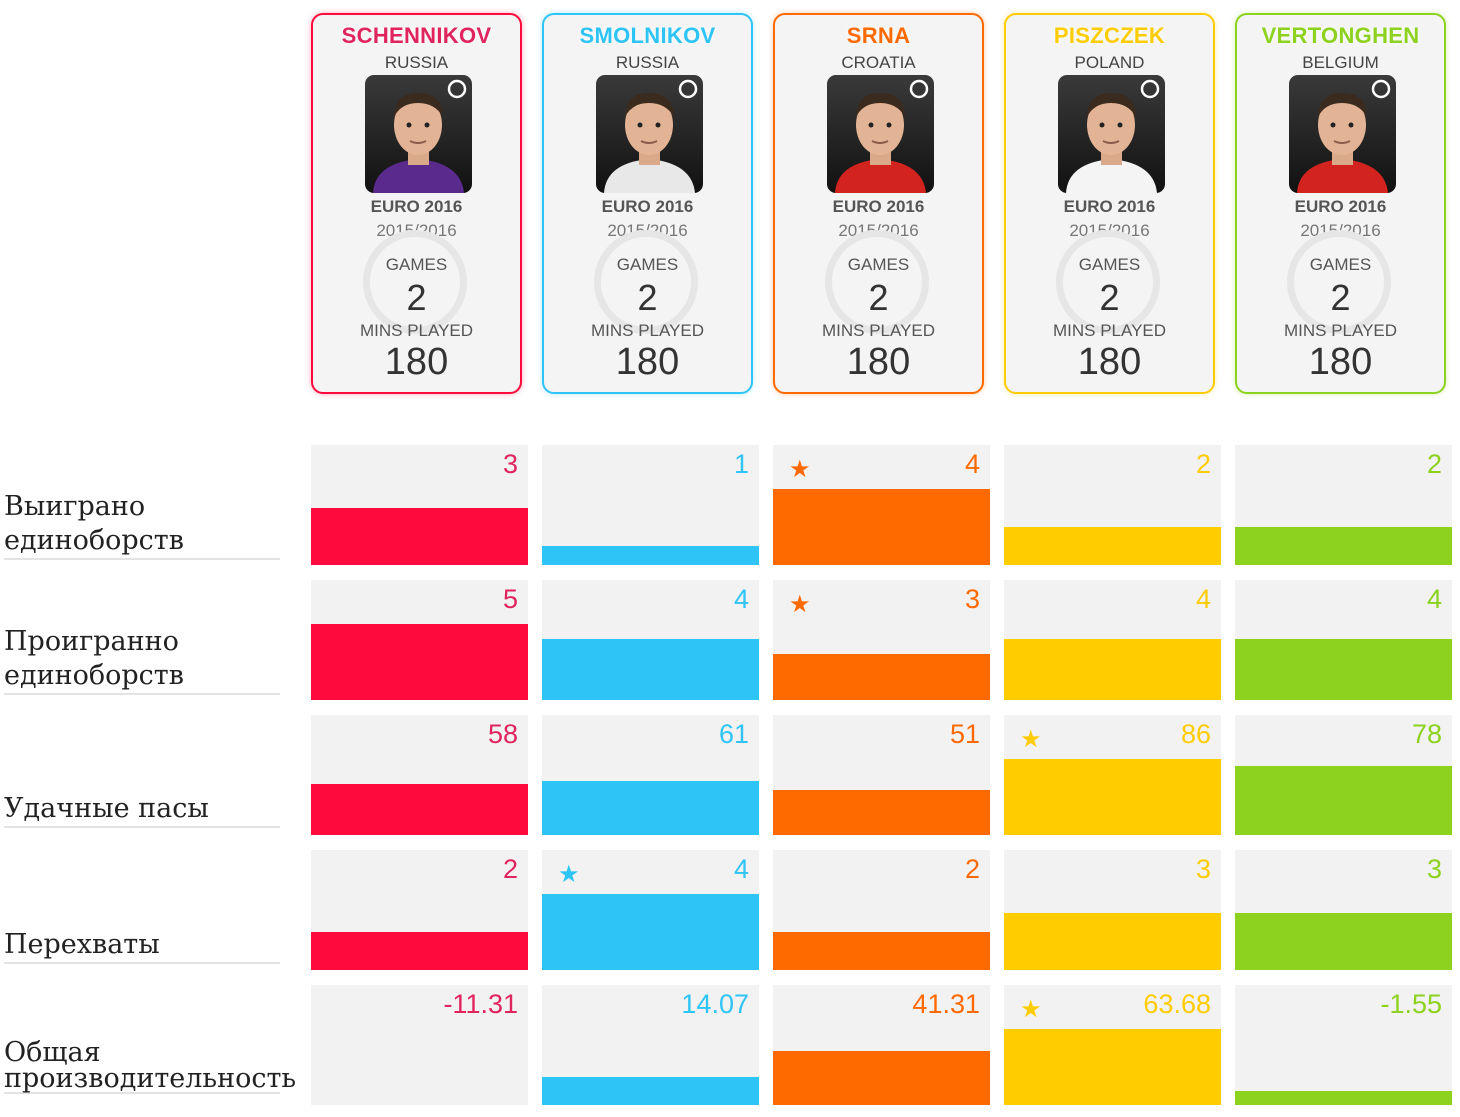 The height and width of the screenshot is (1117, 1460). I want to click on stat-cell: 3, so click(419, 505).